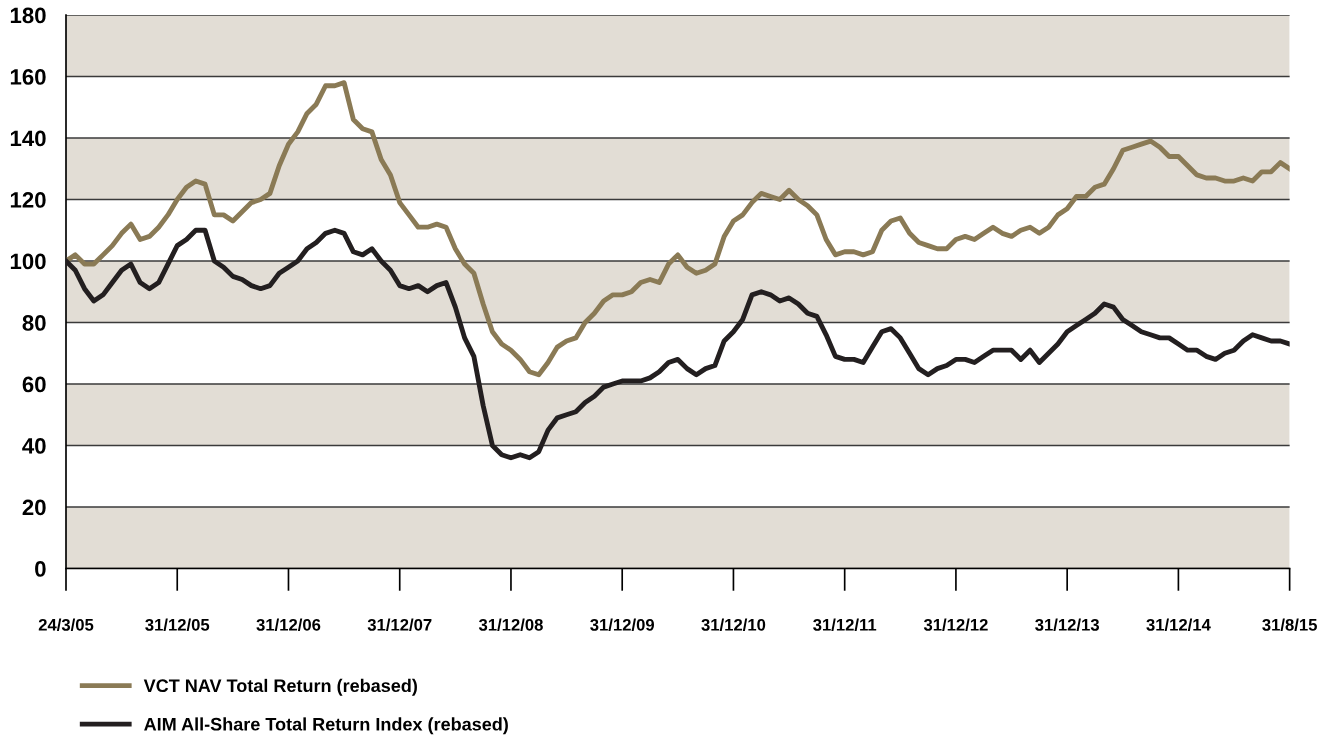  What do you see at coordinates (34, 446) in the screenshot?
I see `y-tick-label: 40` at bounding box center [34, 446].